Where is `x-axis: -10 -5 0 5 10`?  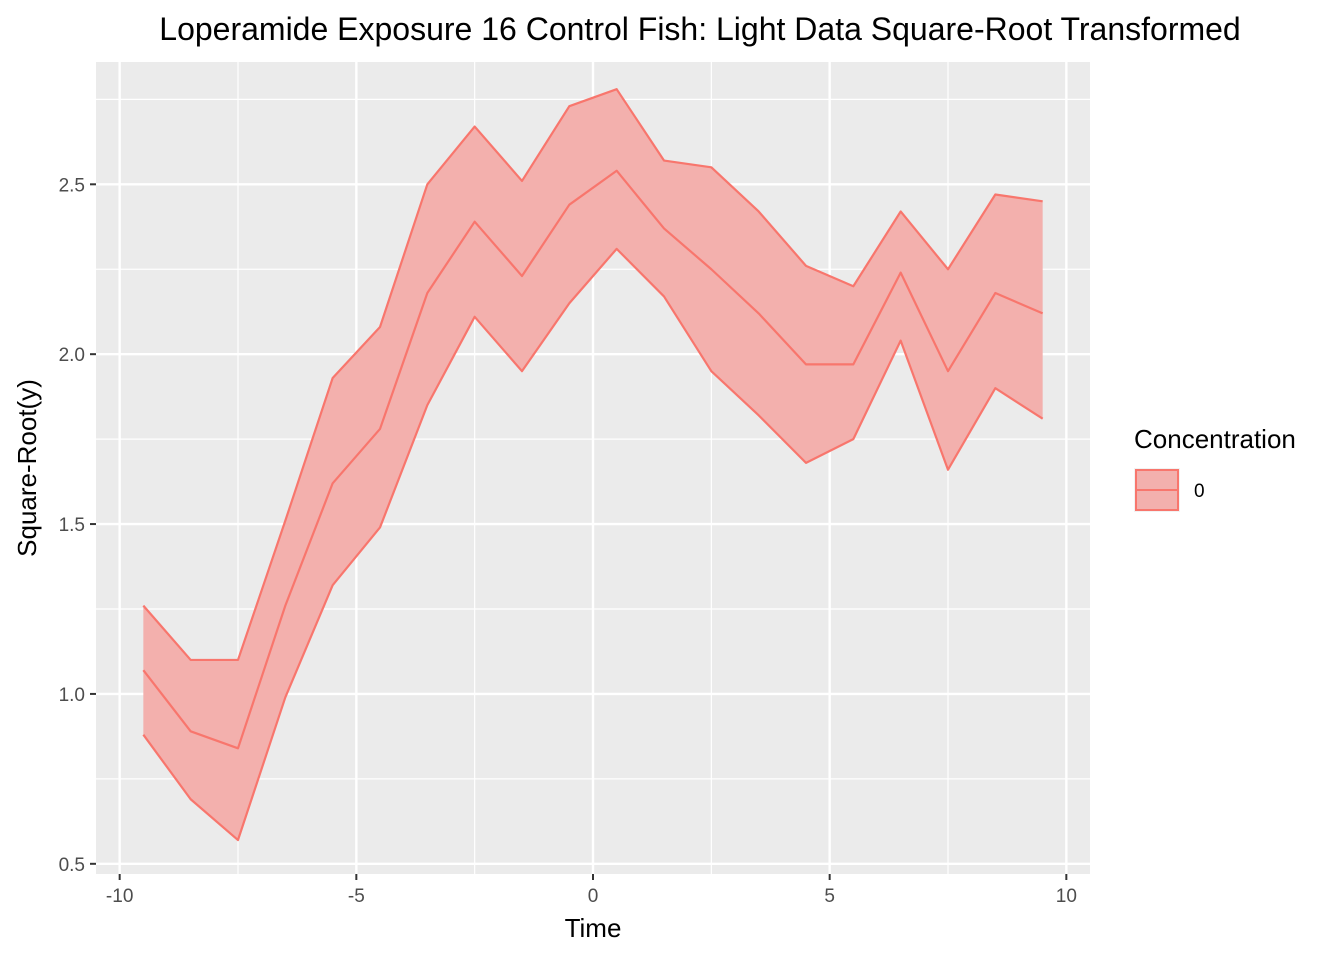
x-axis: -10 -5 0 5 10 is located at coordinates (591, 890).